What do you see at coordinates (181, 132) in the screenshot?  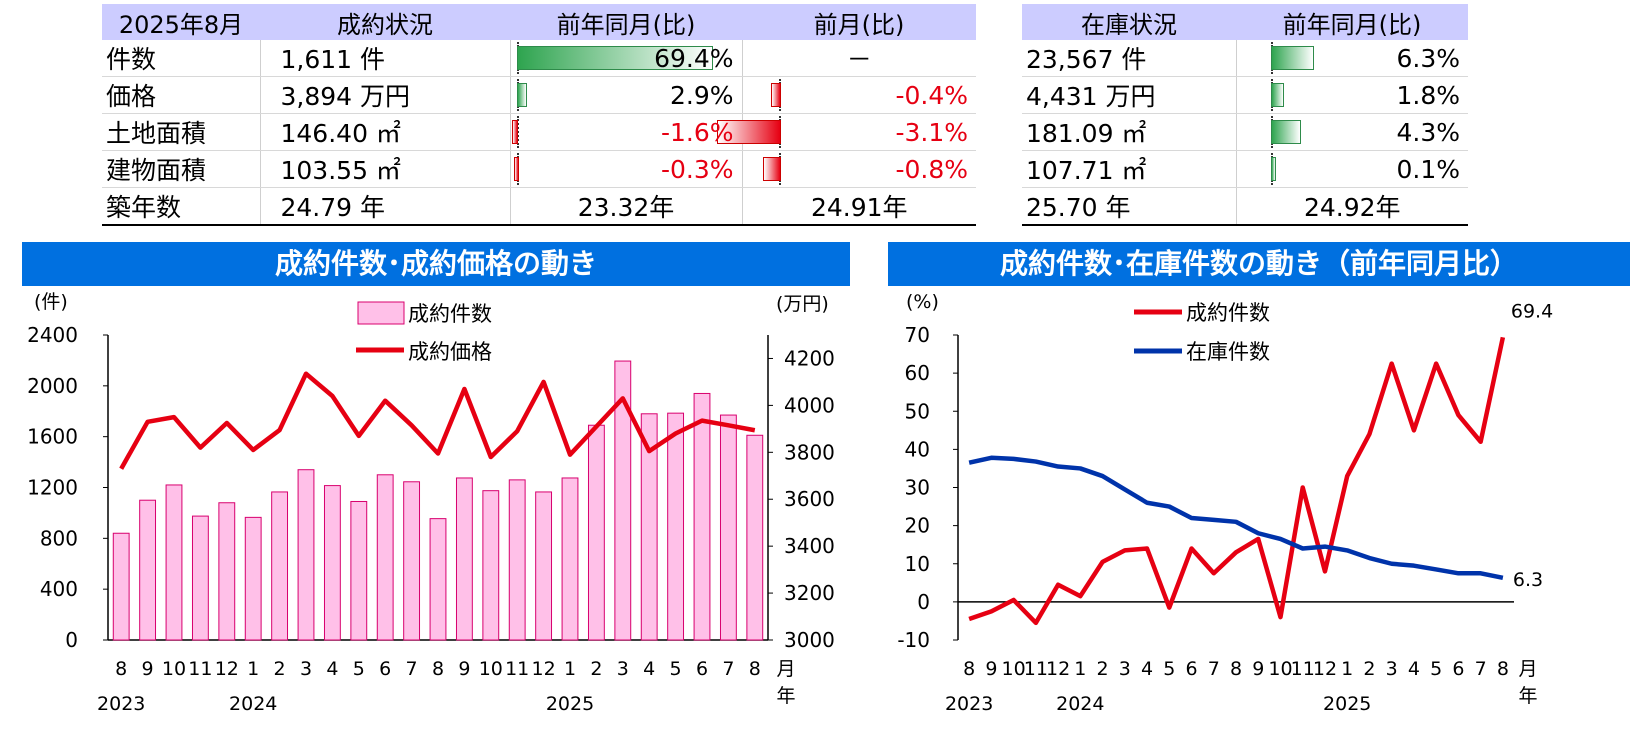 I see `row-label: 土地面積` at bounding box center [181, 132].